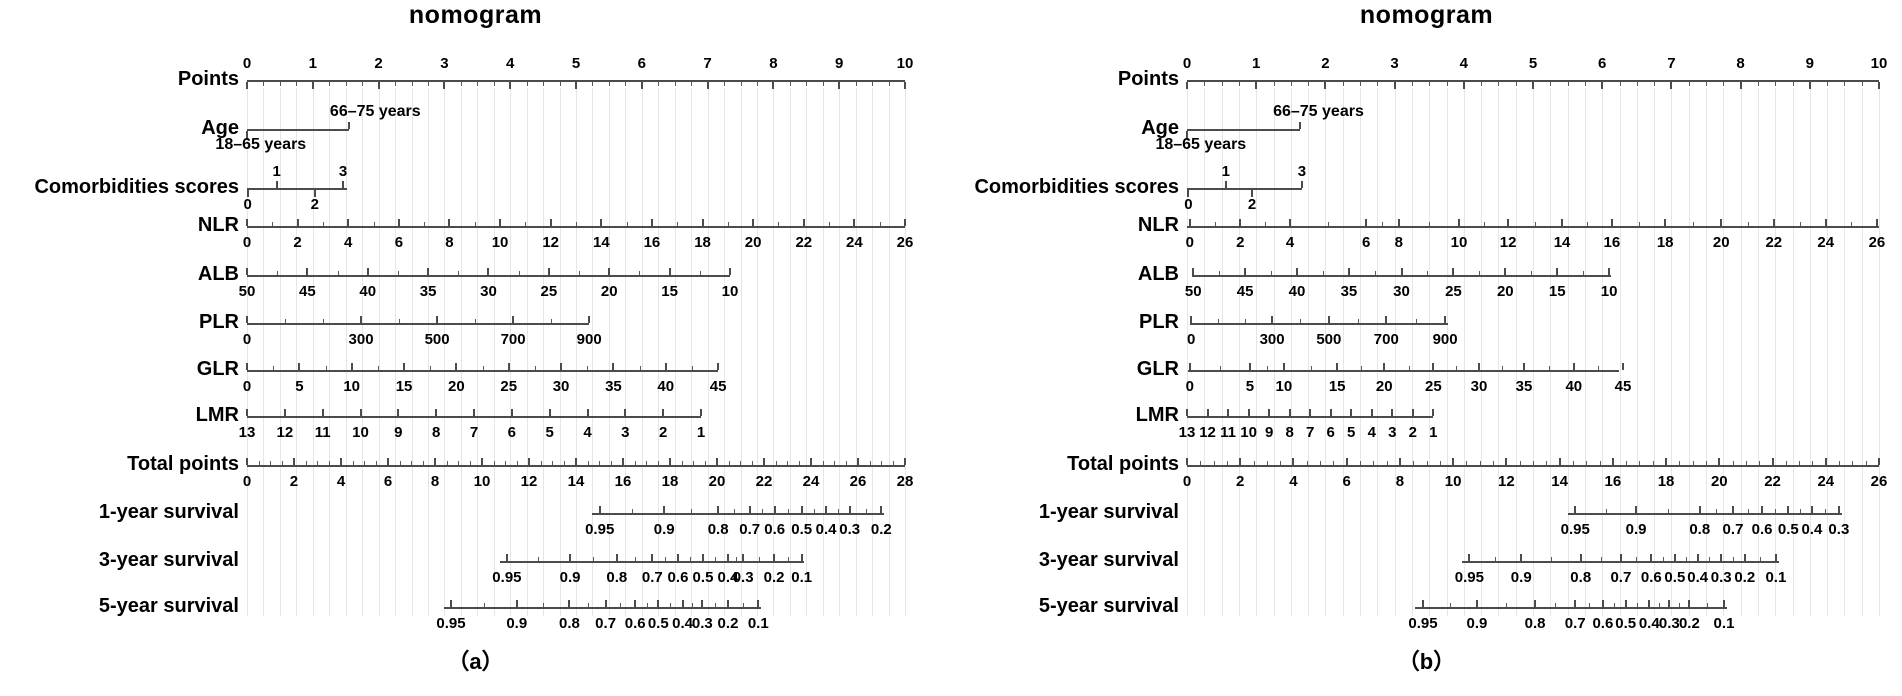 Image resolution: width=1902 pixels, height=696 pixels. Describe the element at coordinates (1671, 63) in the screenshot. I see `tick-label: 7` at that location.